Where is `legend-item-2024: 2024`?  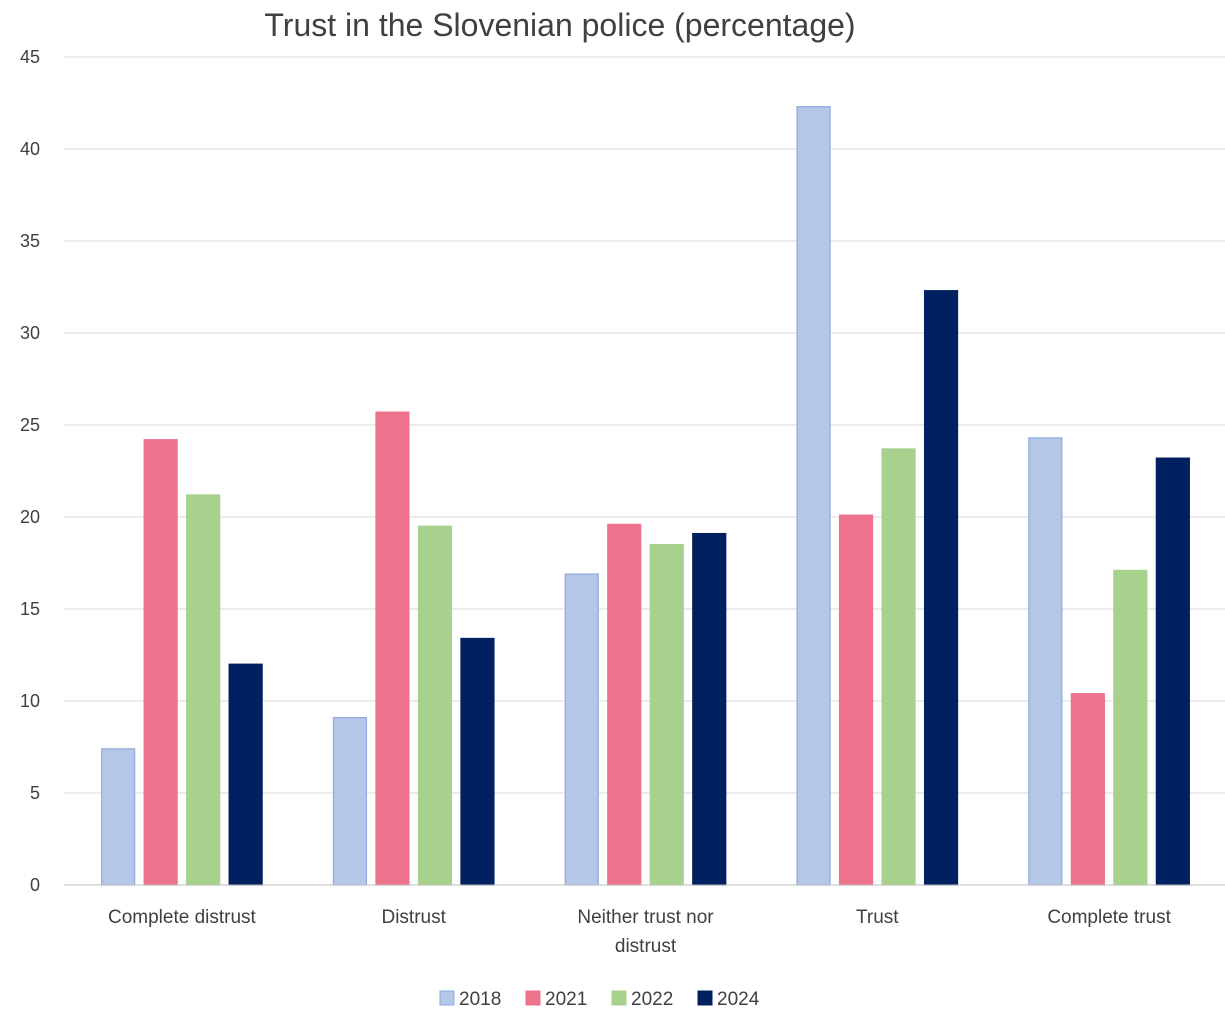 legend-item-2024: 2024 is located at coordinates (728, 999).